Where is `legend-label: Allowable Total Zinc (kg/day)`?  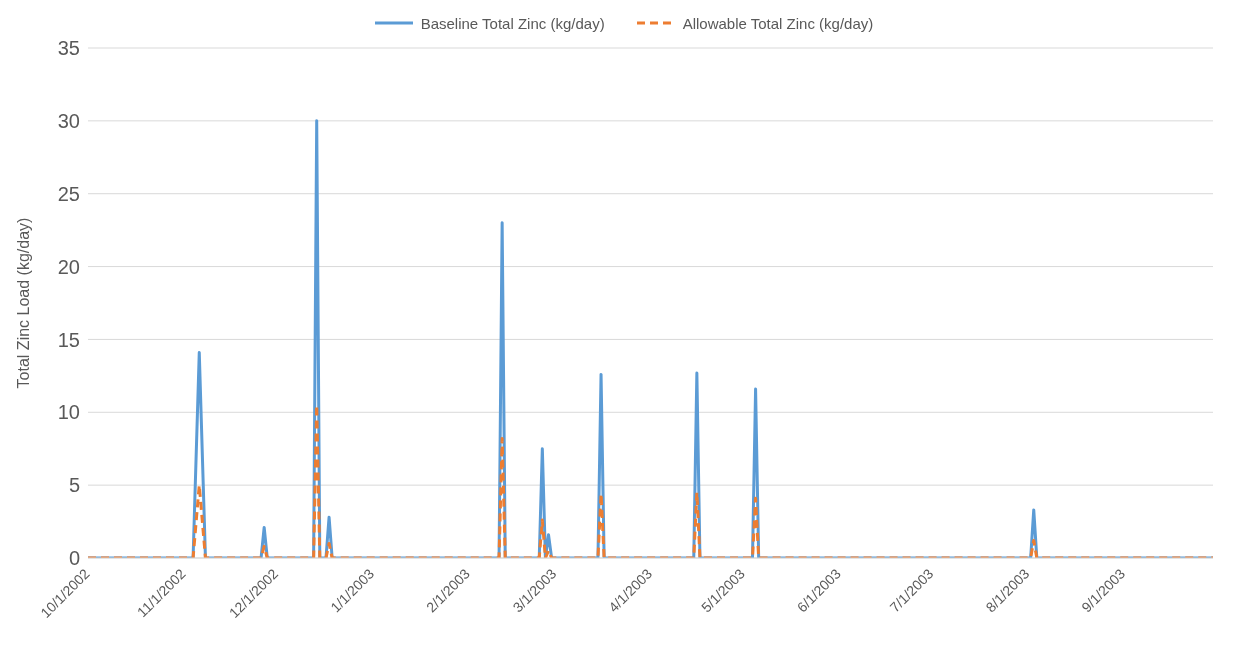 legend-label: Allowable Total Zinc (kg/day) is located at coordinates (778, 23).